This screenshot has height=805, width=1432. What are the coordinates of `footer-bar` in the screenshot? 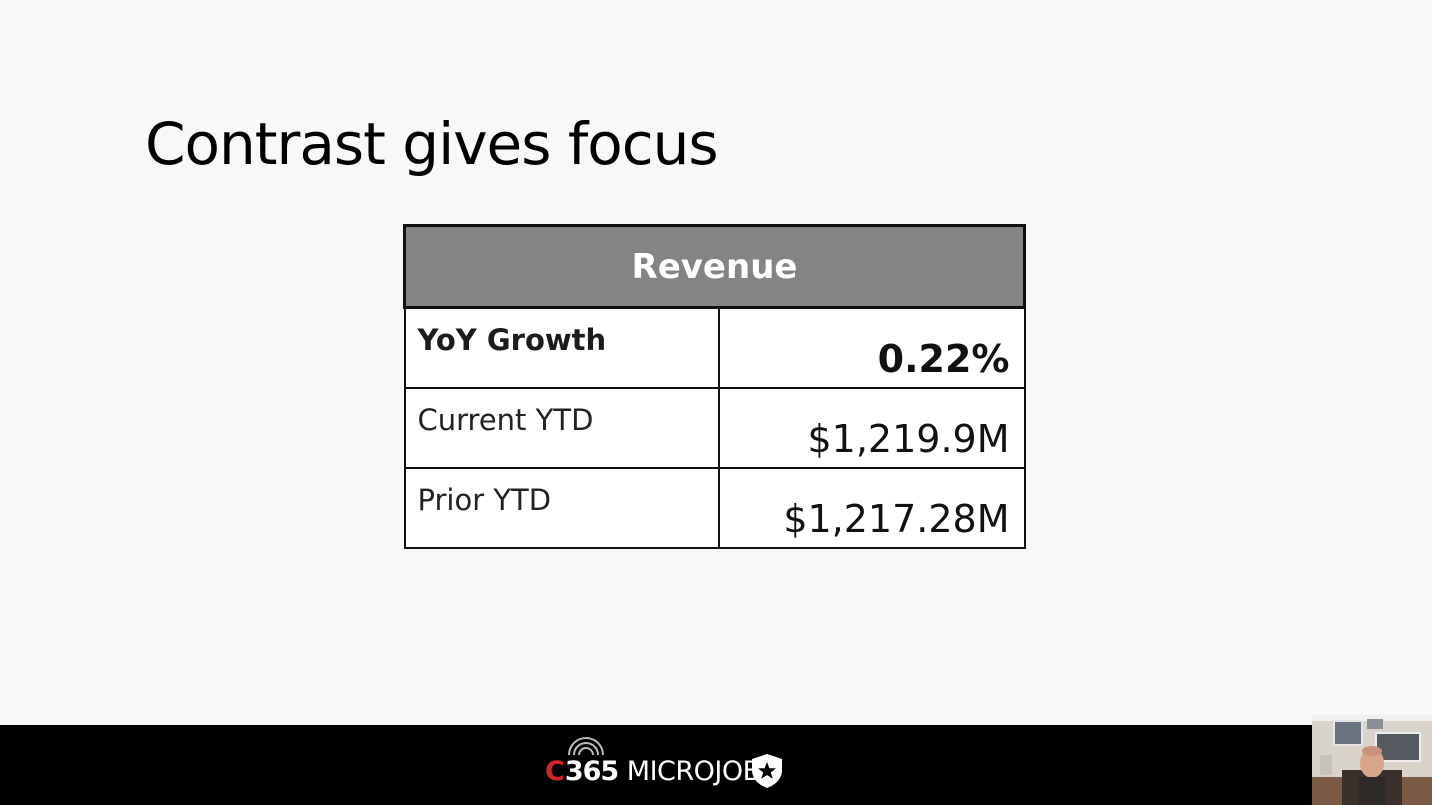 It's located at (716, 765).